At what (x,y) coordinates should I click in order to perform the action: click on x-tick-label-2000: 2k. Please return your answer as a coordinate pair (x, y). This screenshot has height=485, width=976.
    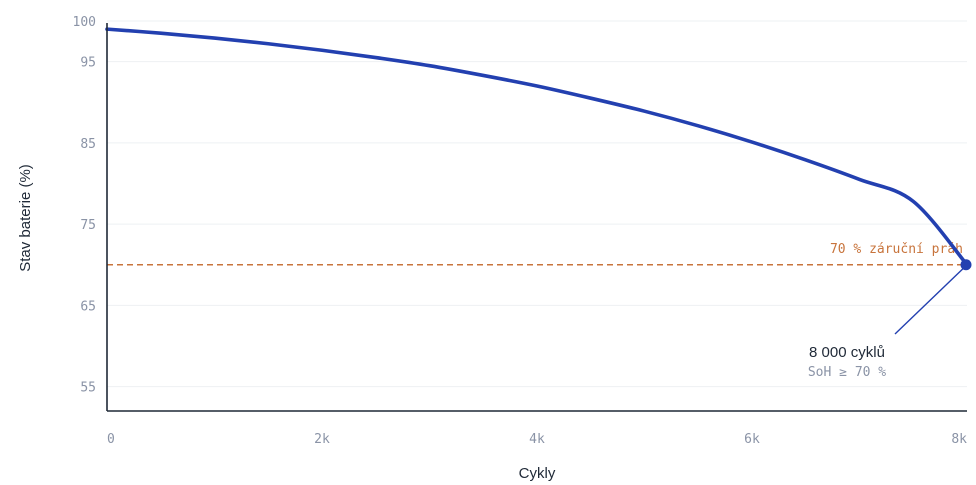
    Looking at the image, I should click on (322, 439).